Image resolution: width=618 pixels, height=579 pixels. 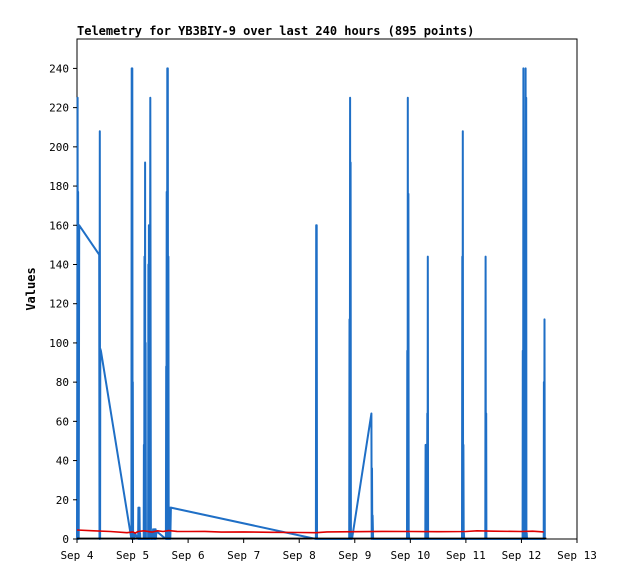 What do you see at coordinates (62, 382) in the screenshot?
I see `y-tick-label: 80` at bounding box center [62, 382].